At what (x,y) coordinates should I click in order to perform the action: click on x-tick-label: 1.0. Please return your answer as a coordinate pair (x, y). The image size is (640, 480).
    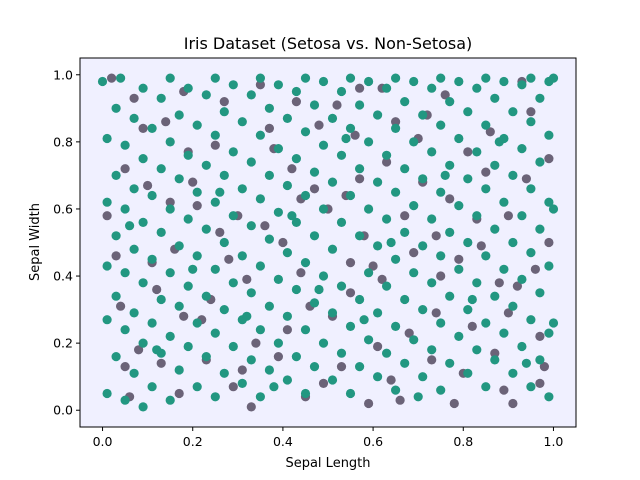
    Looking at the image, I should click on (554, 441).